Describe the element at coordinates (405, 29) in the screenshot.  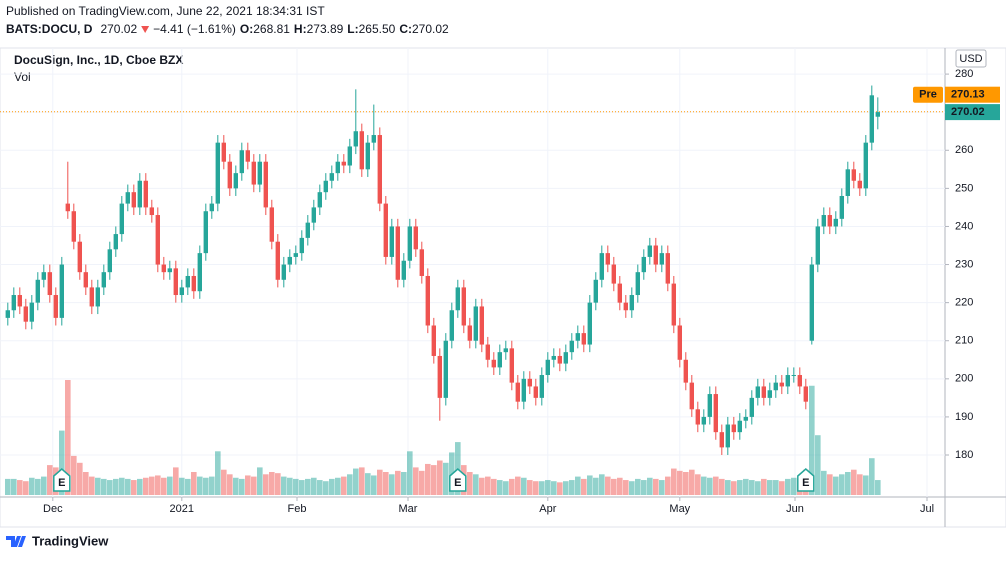
I see `ohlc-label: C:` at that location.